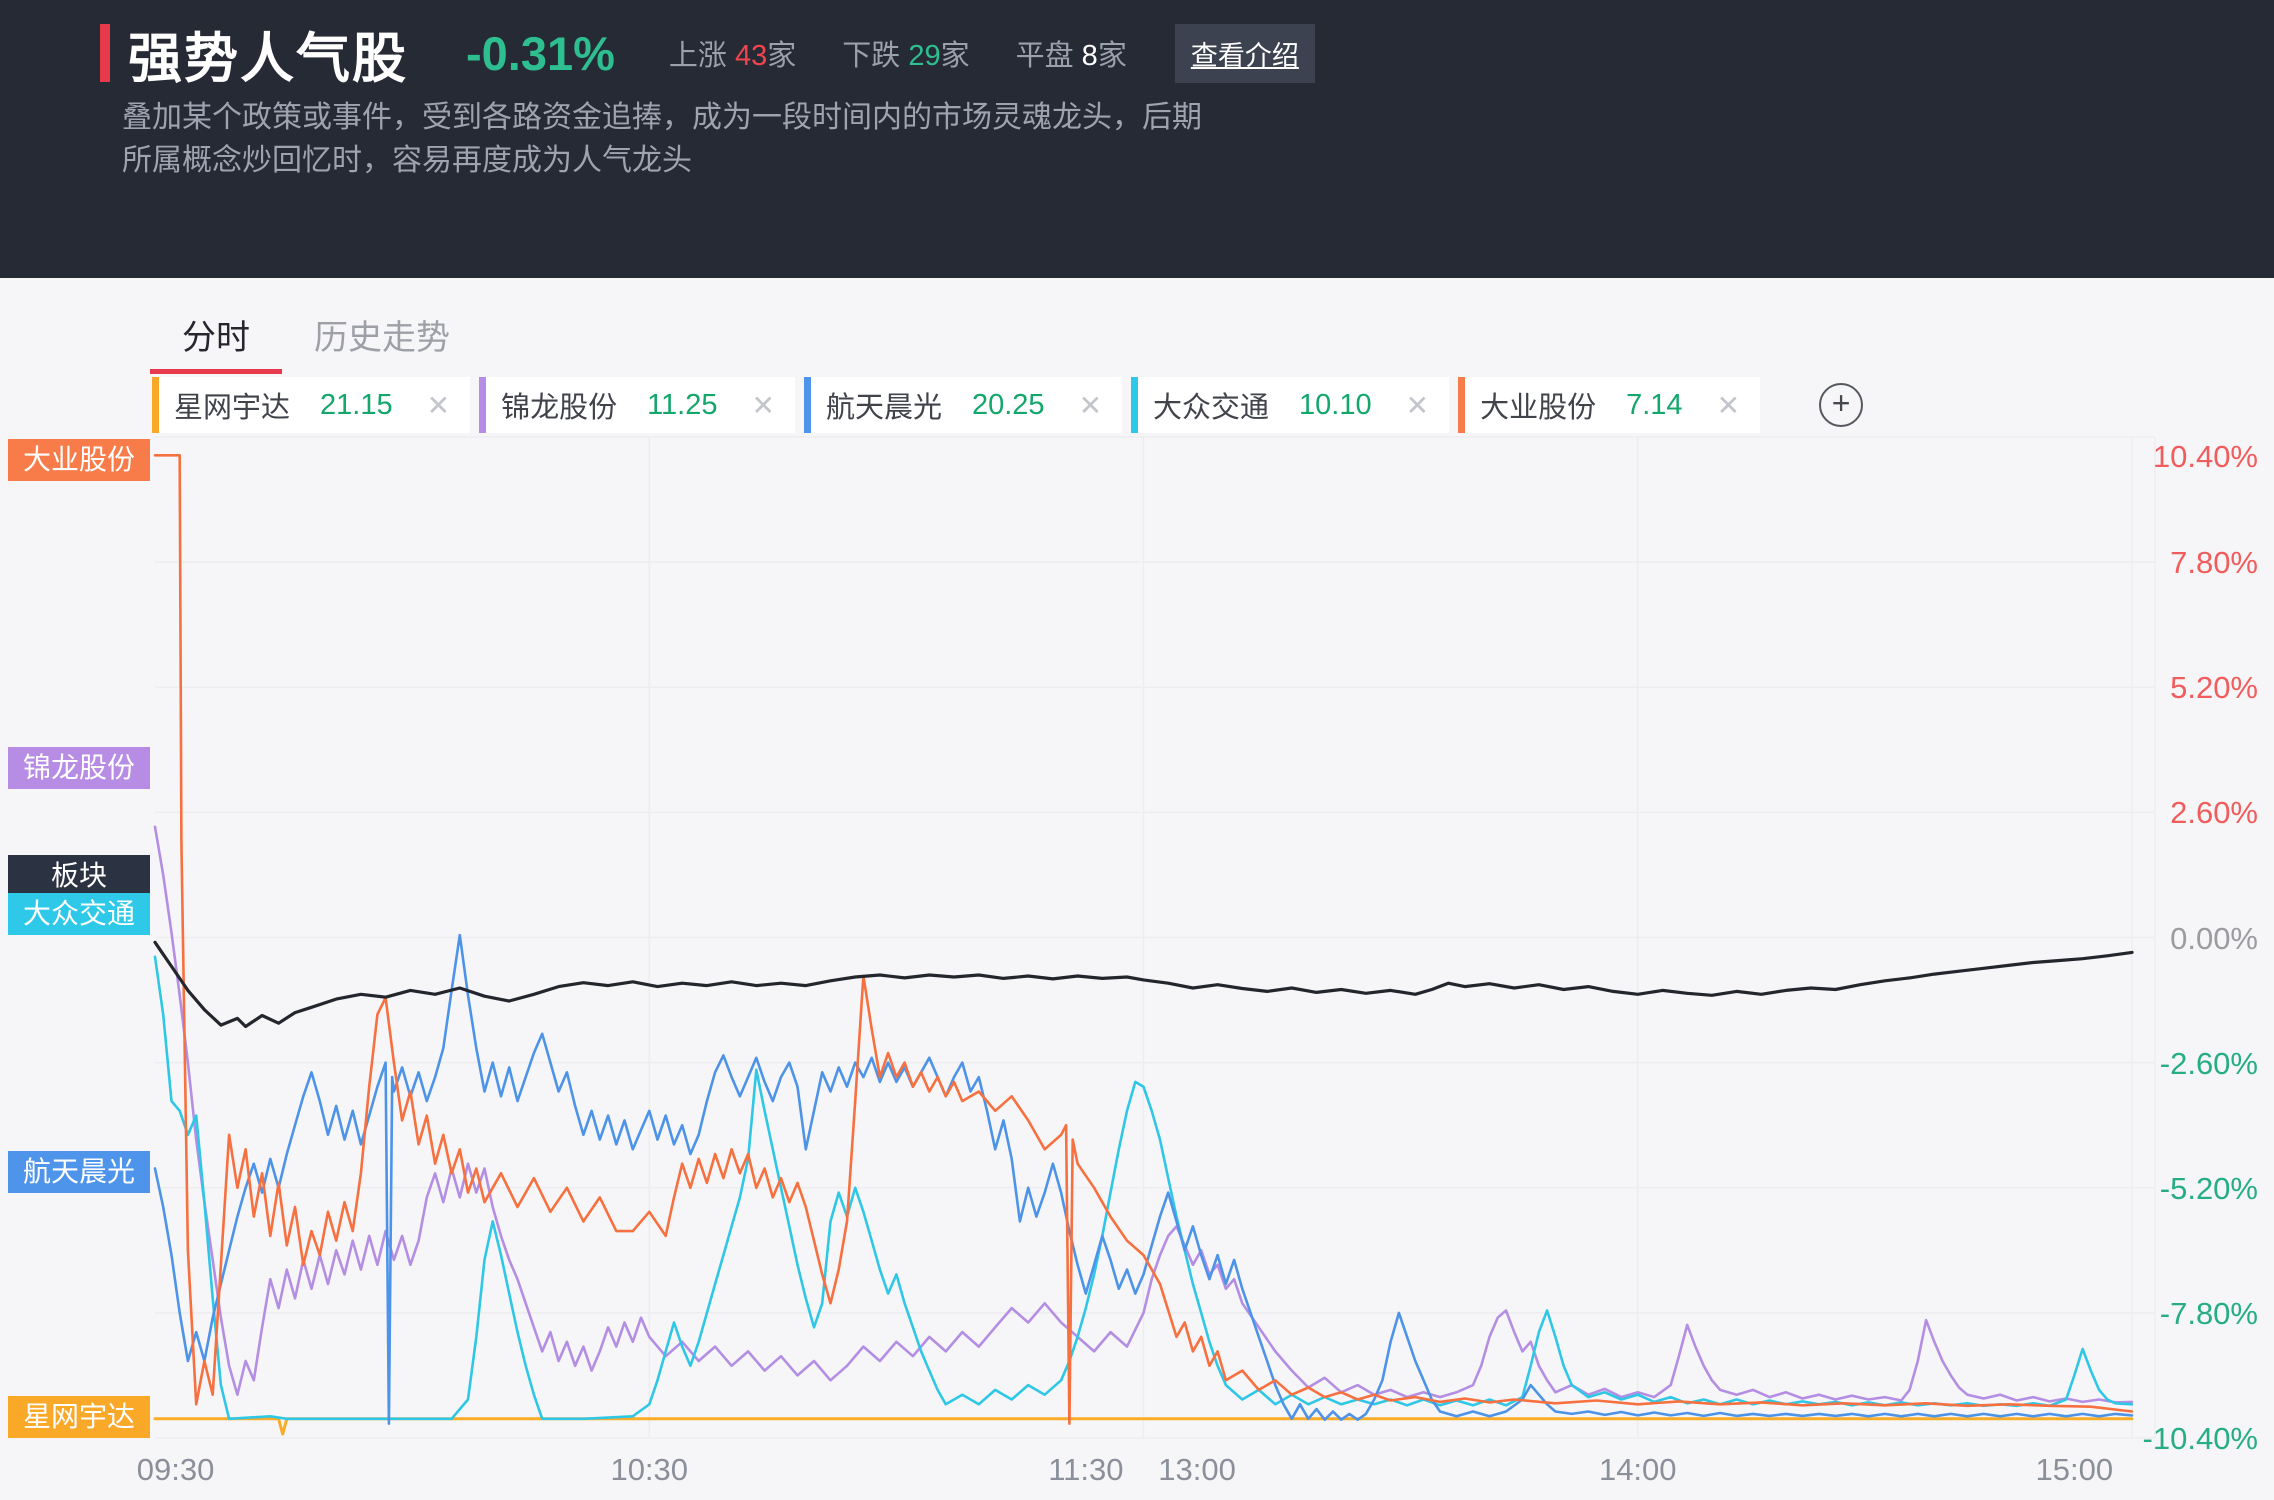 The image size is (2274, 1500). I want to click on stock-chip: 锦龙股份 11.25 ✕, so click(637, 405).